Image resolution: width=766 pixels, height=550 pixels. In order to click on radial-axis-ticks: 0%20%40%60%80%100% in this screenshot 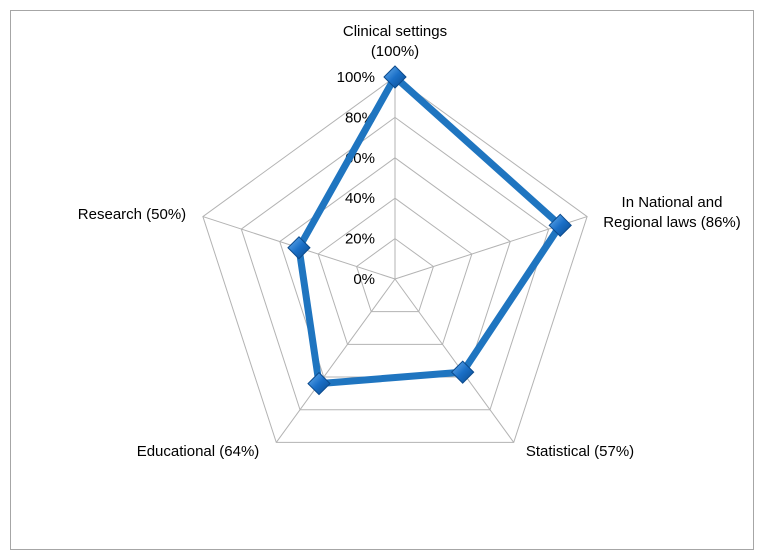, I will do `click(356, 178)`.